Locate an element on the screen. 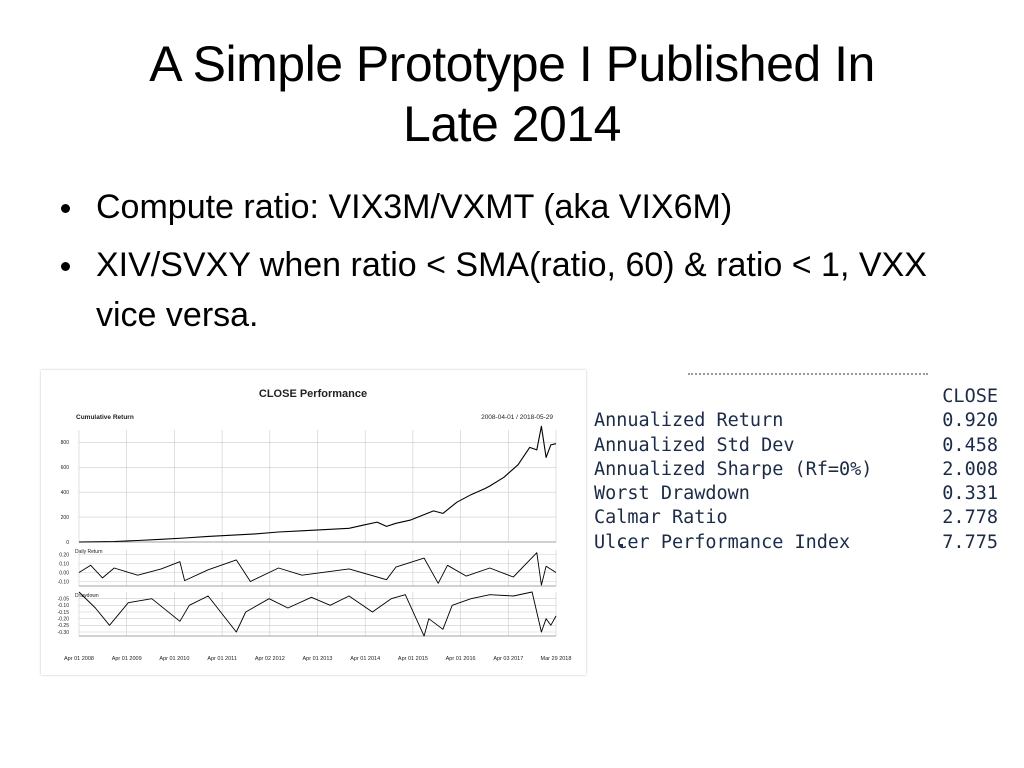 The height and width of the screenshot is (768, 1024). x-tick-label: Apr 02 2012 is located at coordinates (270, 659).